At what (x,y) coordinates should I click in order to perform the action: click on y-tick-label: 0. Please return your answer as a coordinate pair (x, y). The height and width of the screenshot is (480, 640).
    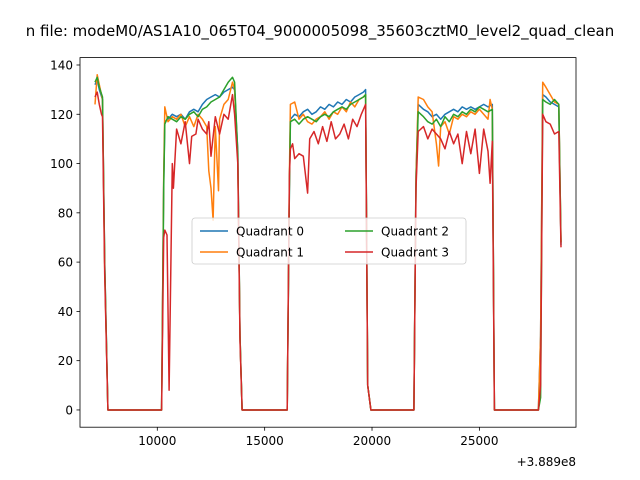
    Looking at the image, I should click on (69, 410).